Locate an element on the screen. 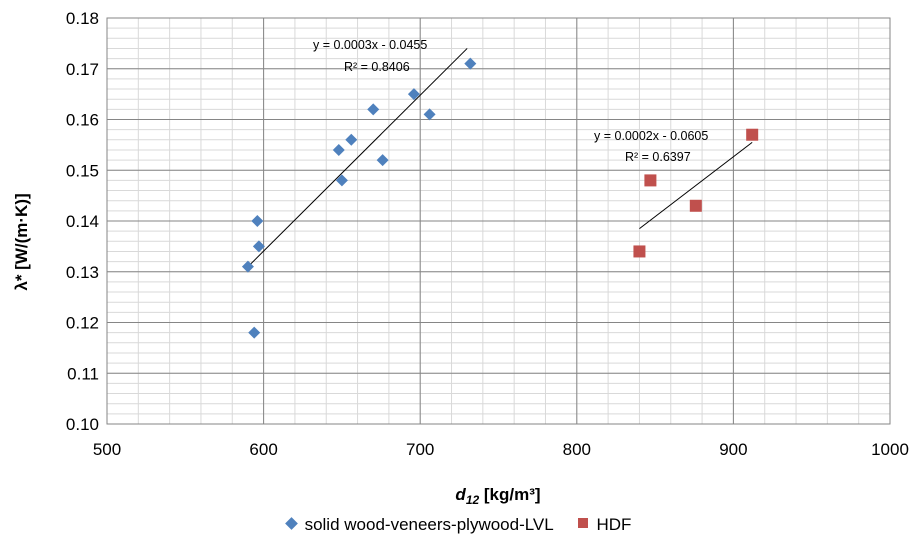 The height and width of the screenshot is (541, 918). x-tick-label: 900 is located at coordinates (733, 449).